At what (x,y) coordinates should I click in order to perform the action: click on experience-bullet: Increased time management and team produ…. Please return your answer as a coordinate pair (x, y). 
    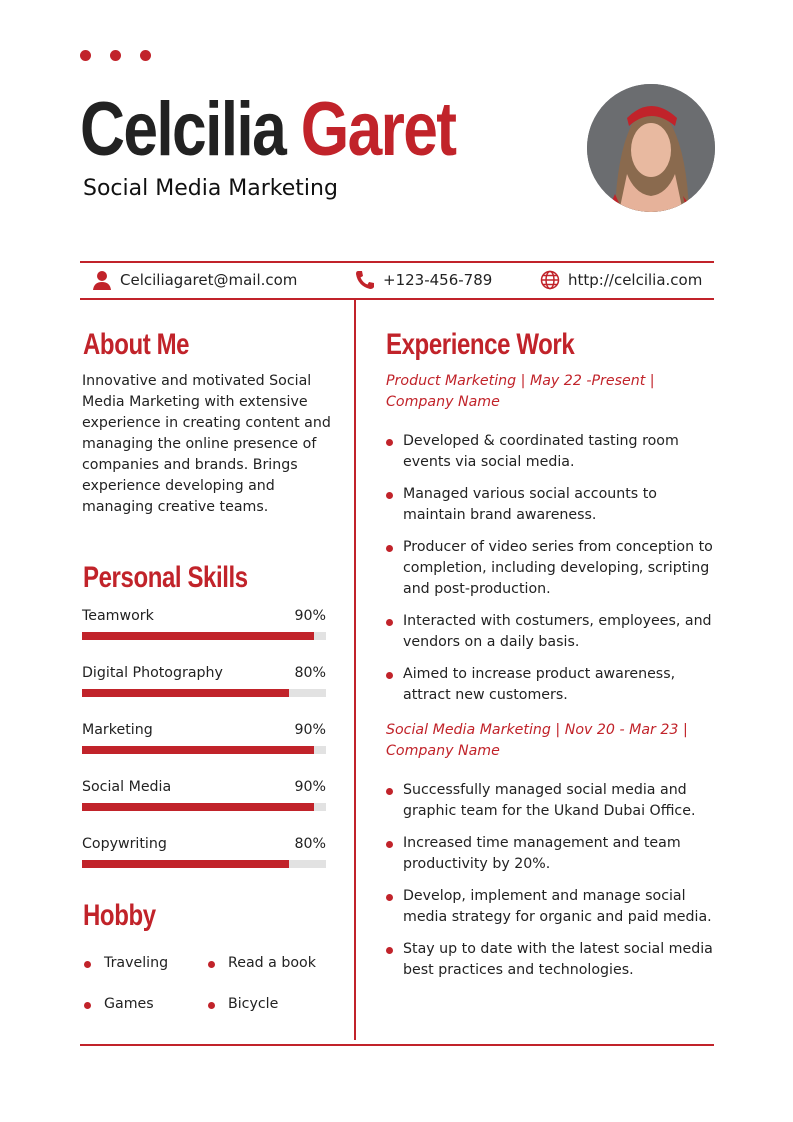
    Looking at the image, I should click on (551, 854).